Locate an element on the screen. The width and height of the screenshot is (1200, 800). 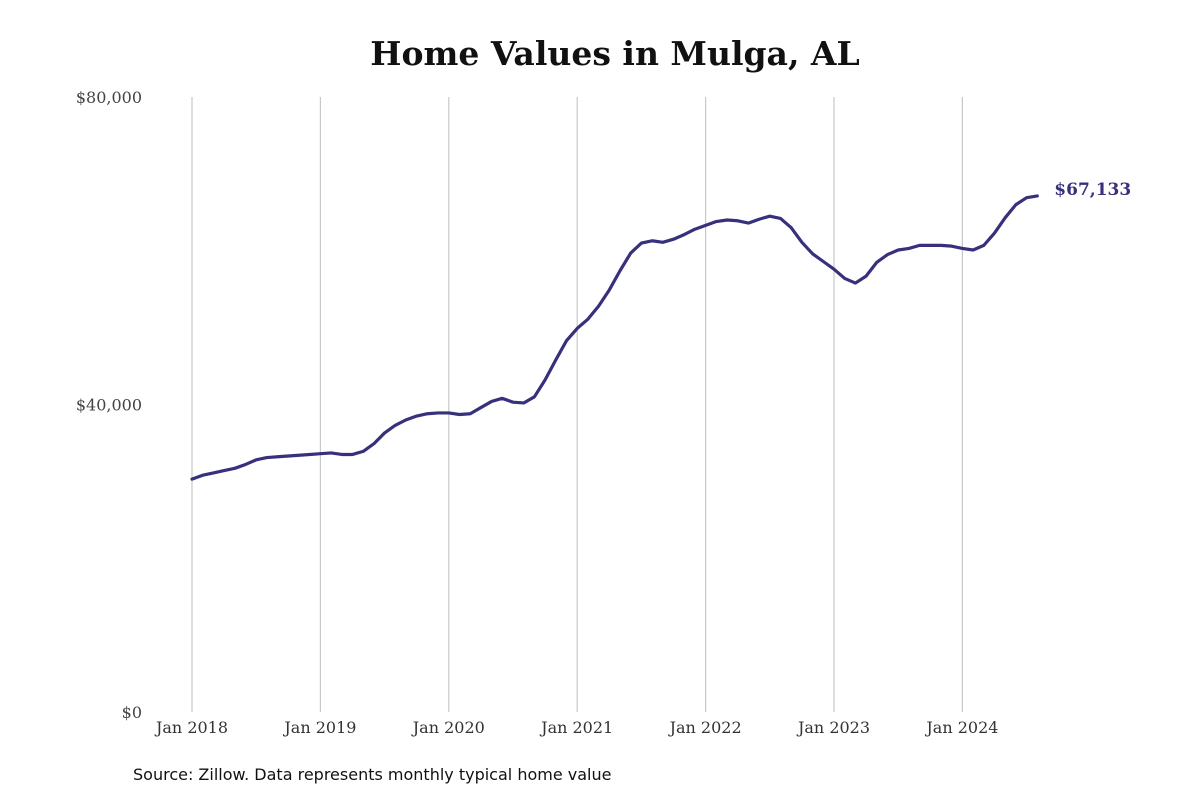
y-axis: $0 $40,000 $80,000 is located at coordinates (109, 405).